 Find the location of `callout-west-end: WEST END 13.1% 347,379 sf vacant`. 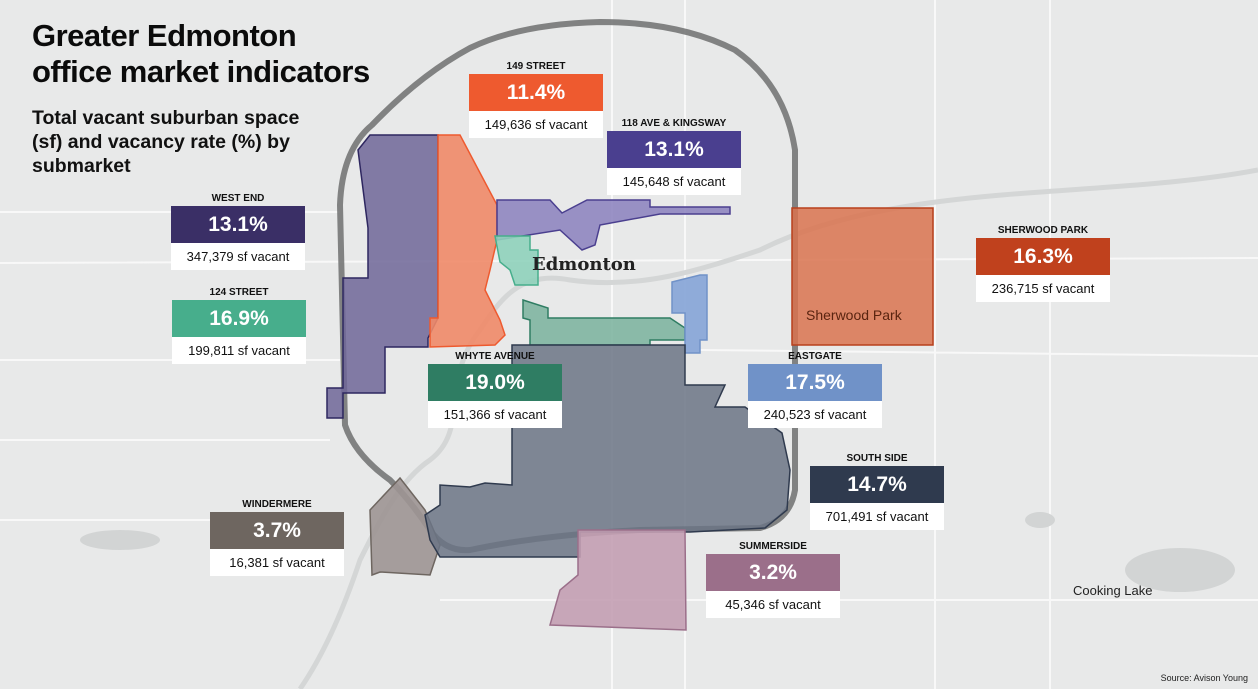

callout-west-end: WEST END 13.1% 347,379 sf vacant is located at coordinates (238, 231).